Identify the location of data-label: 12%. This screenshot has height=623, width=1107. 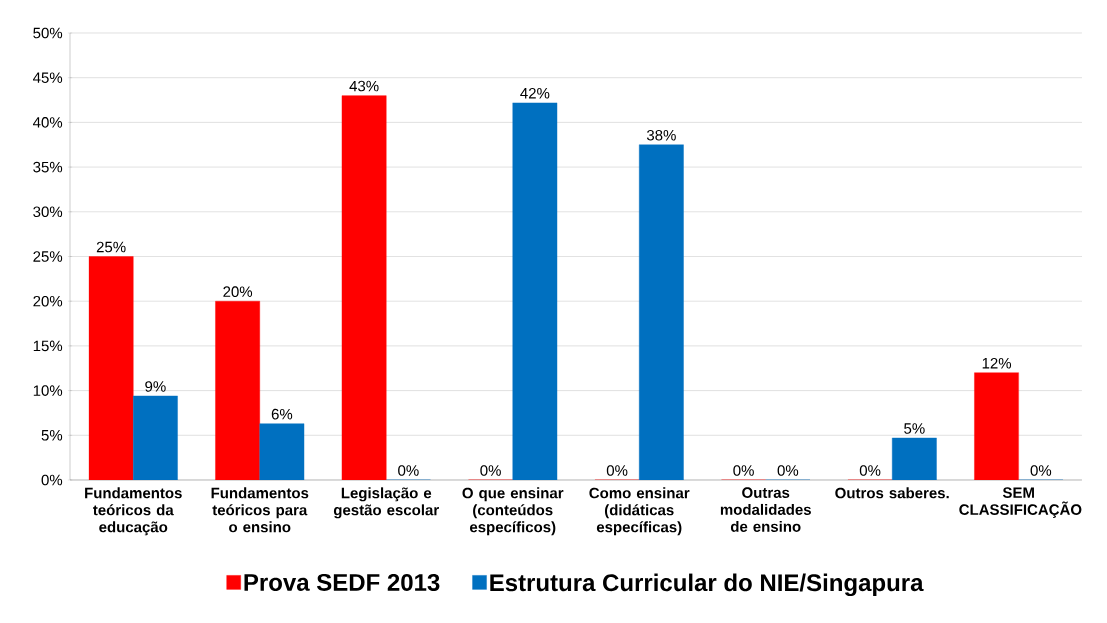
(997, 363).